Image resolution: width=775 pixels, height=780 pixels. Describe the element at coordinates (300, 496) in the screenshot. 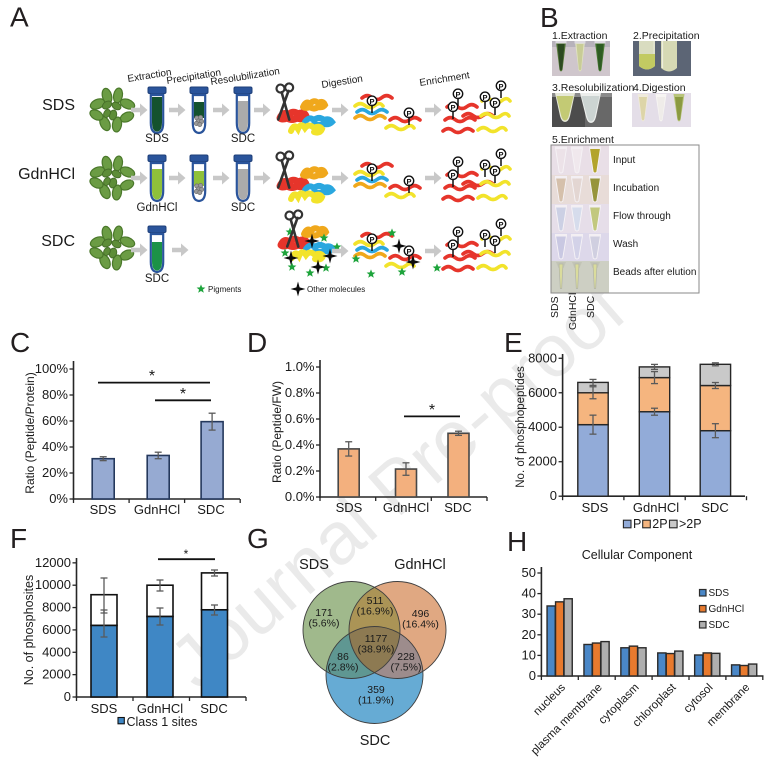

I see `svg-text: 0.0%` at that location.